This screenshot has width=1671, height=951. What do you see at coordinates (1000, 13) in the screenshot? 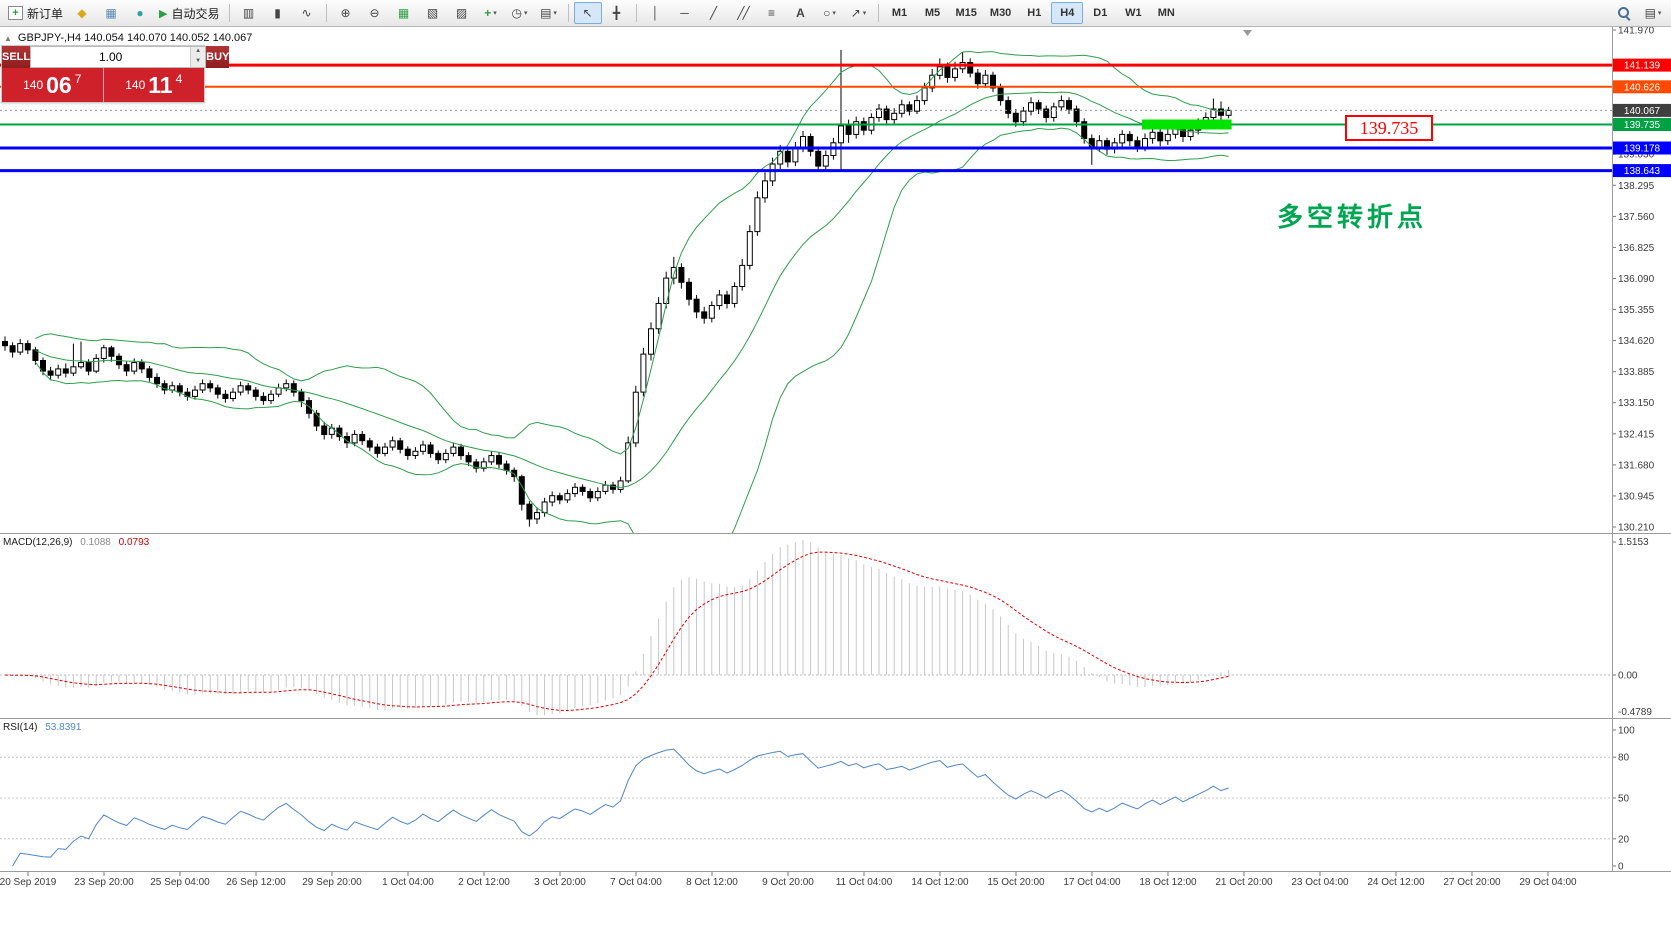
I see `timeframe-m30: M30` at bounding box center [1000, 13].